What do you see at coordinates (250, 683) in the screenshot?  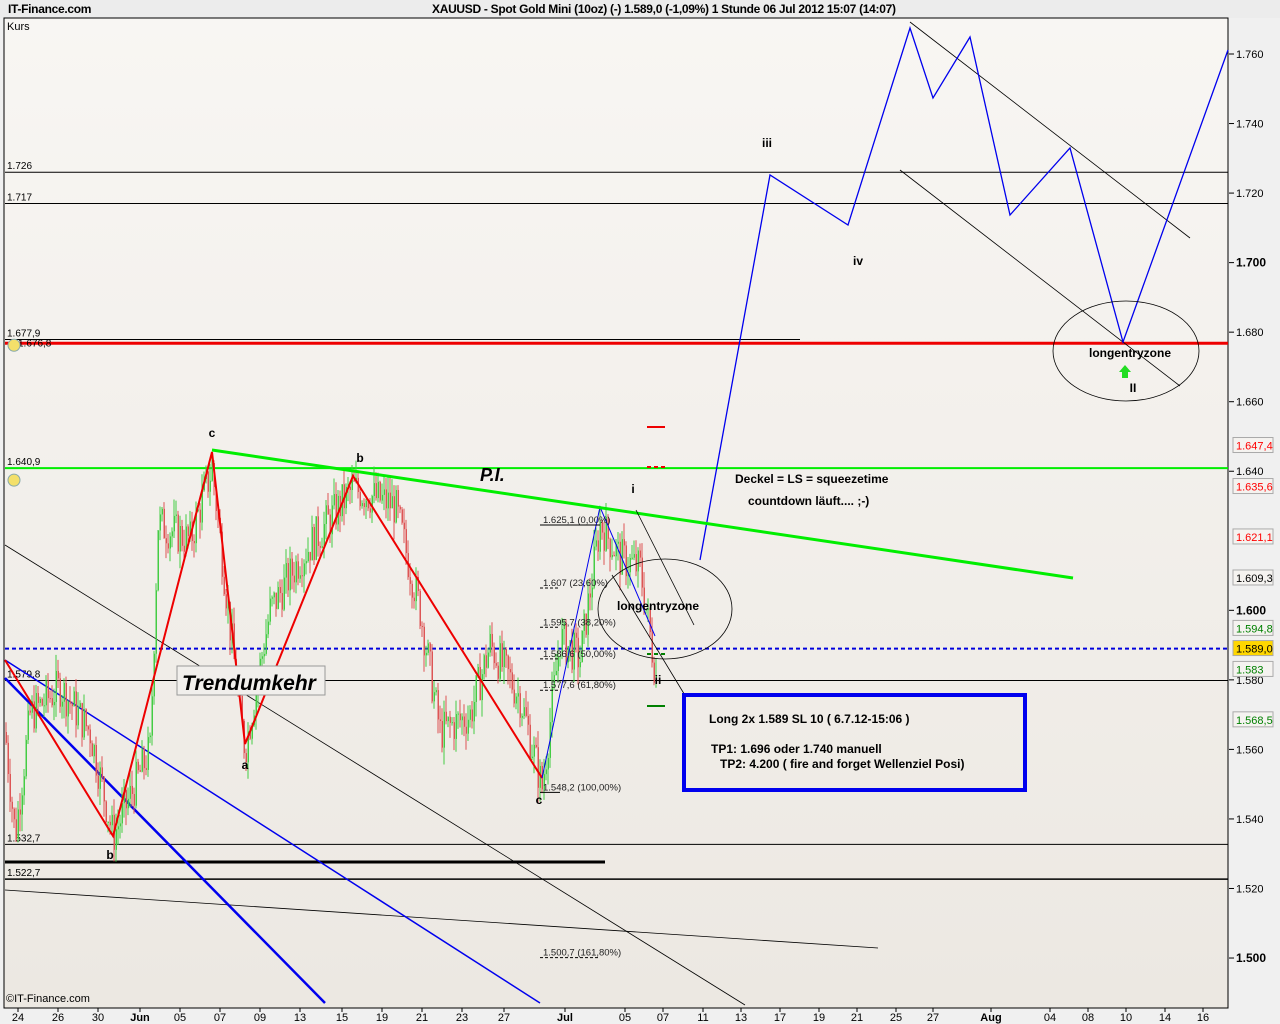 I see `annotation-trendumkehr: Trendumkehr` at bounding box center [250, 683].